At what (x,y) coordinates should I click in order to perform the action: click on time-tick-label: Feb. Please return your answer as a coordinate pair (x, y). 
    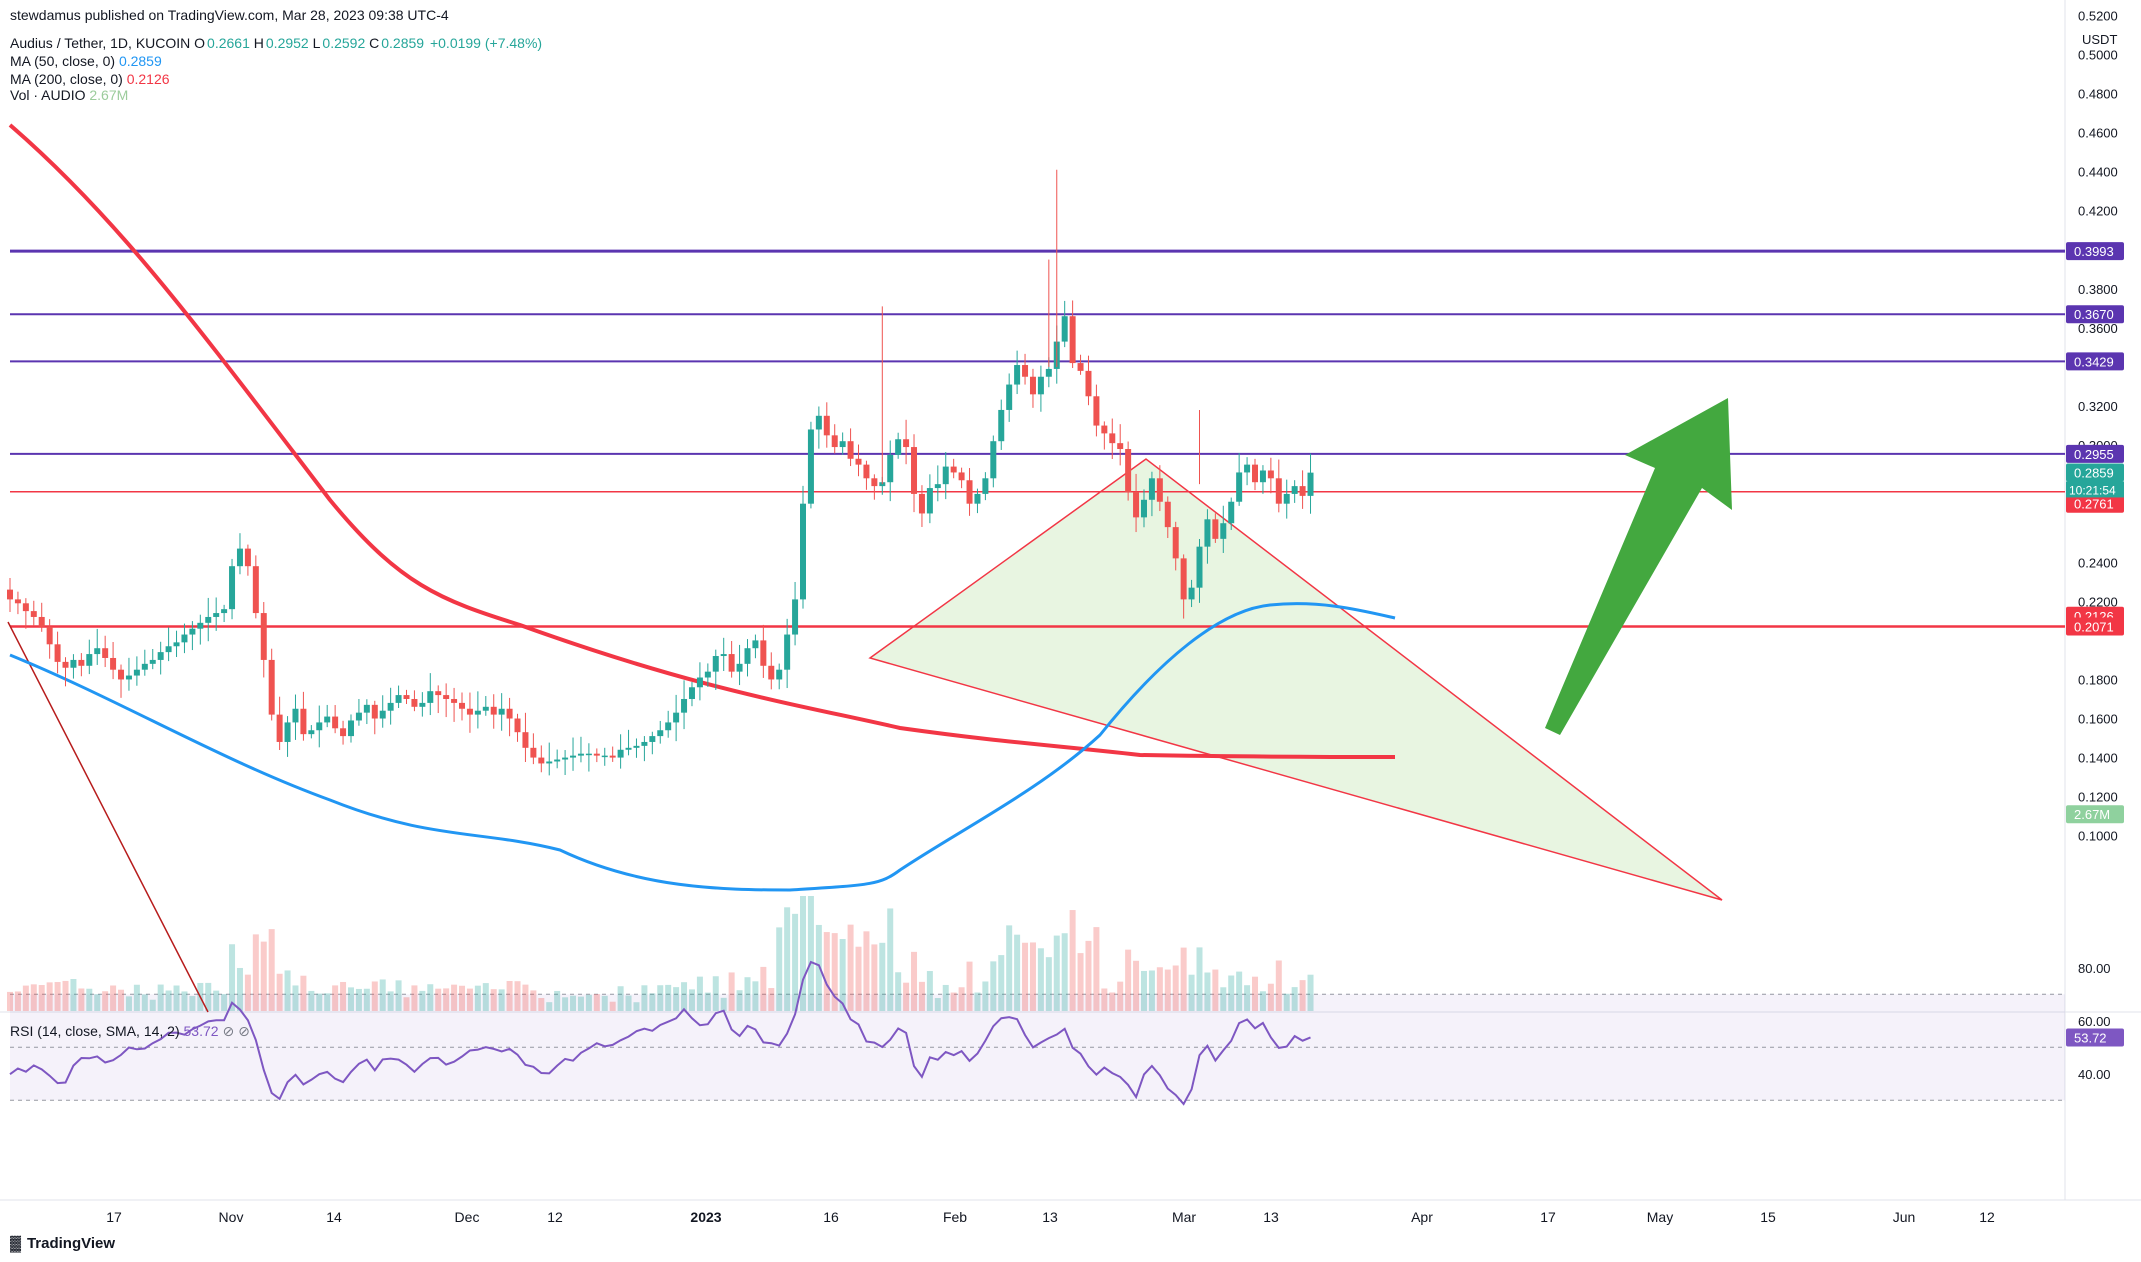
    Looking at the image, I should click on (955, 1217).